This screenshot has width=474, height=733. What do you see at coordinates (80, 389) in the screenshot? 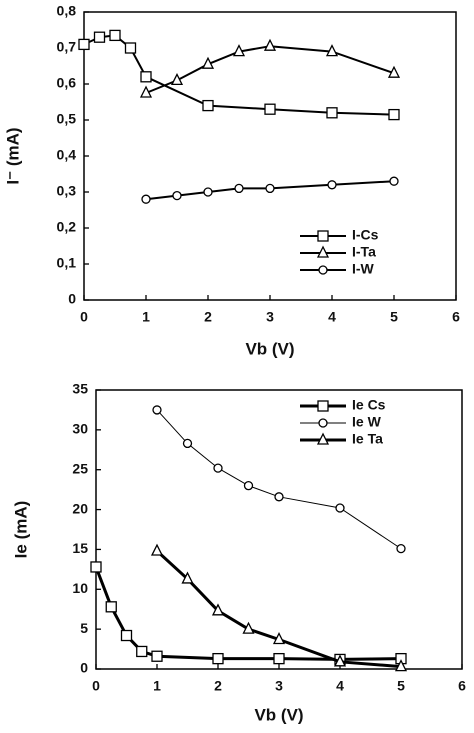
I see `y-tick-label: 35` at bounding box center [80, 389].